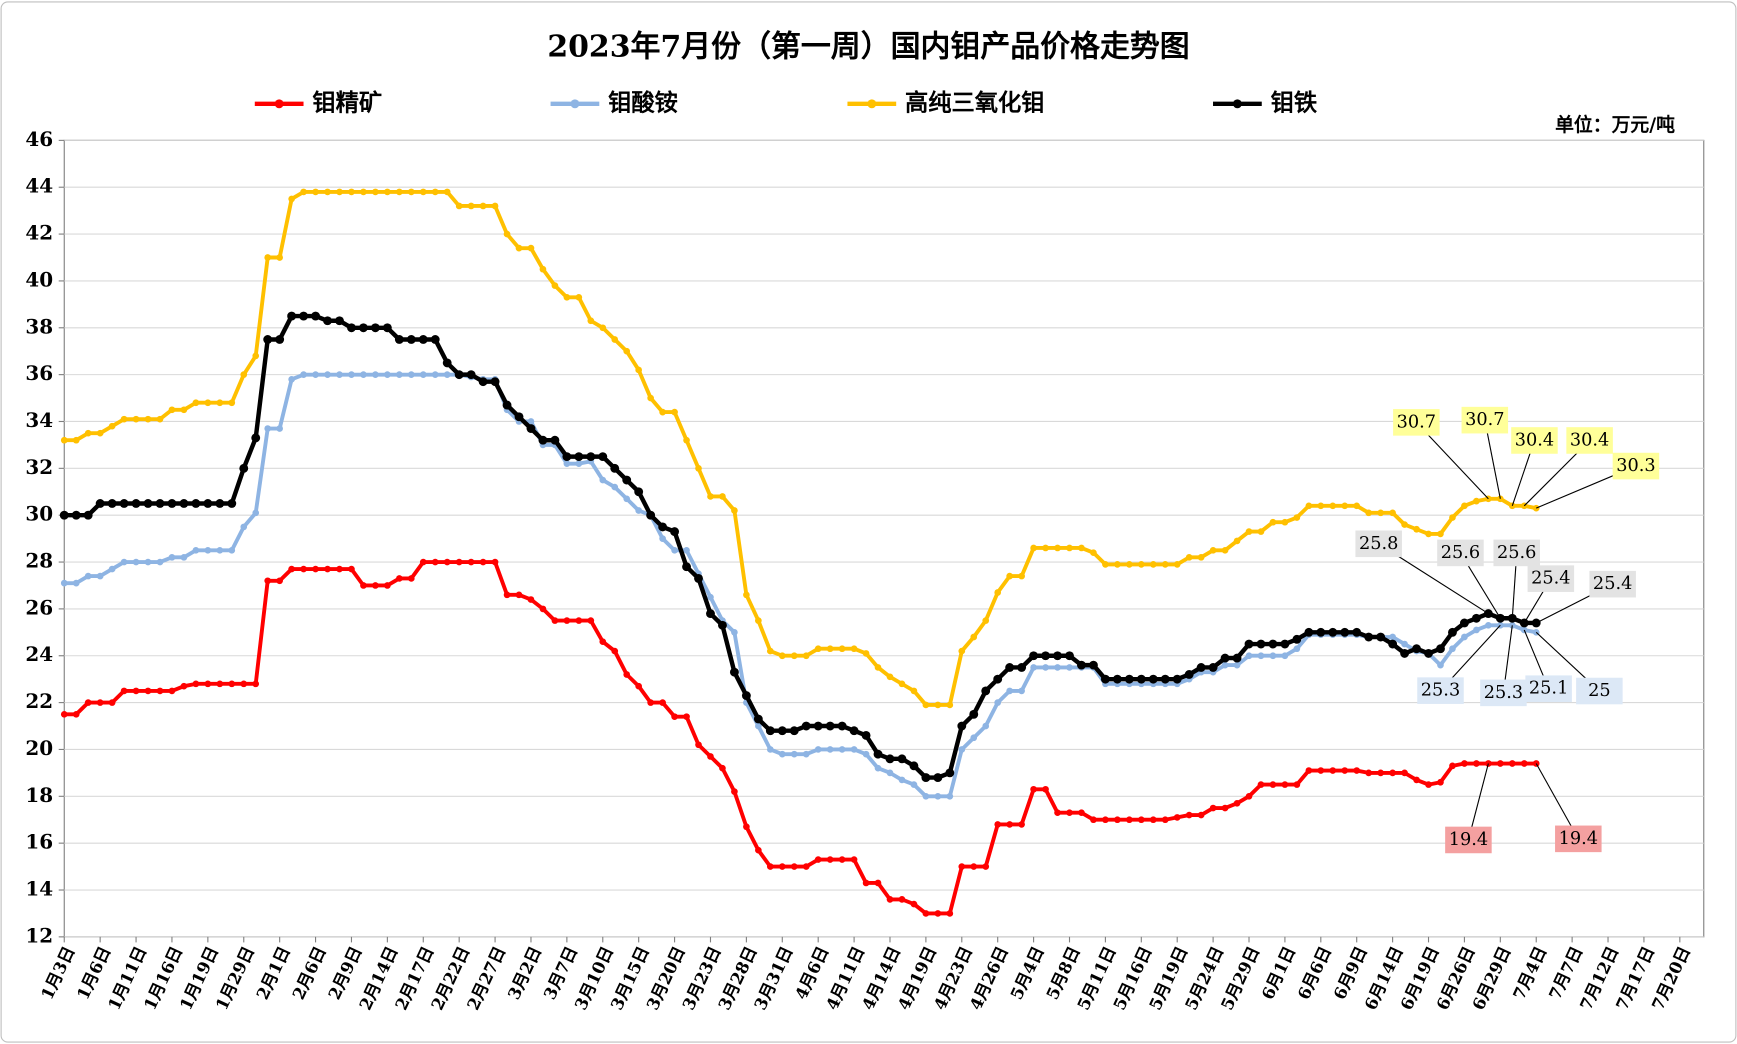 This screenshot has width=1737, height=1044. Describe the element at coordinates (1516, 553) in the screenshot. I see `data-label: 25.6` at that location.